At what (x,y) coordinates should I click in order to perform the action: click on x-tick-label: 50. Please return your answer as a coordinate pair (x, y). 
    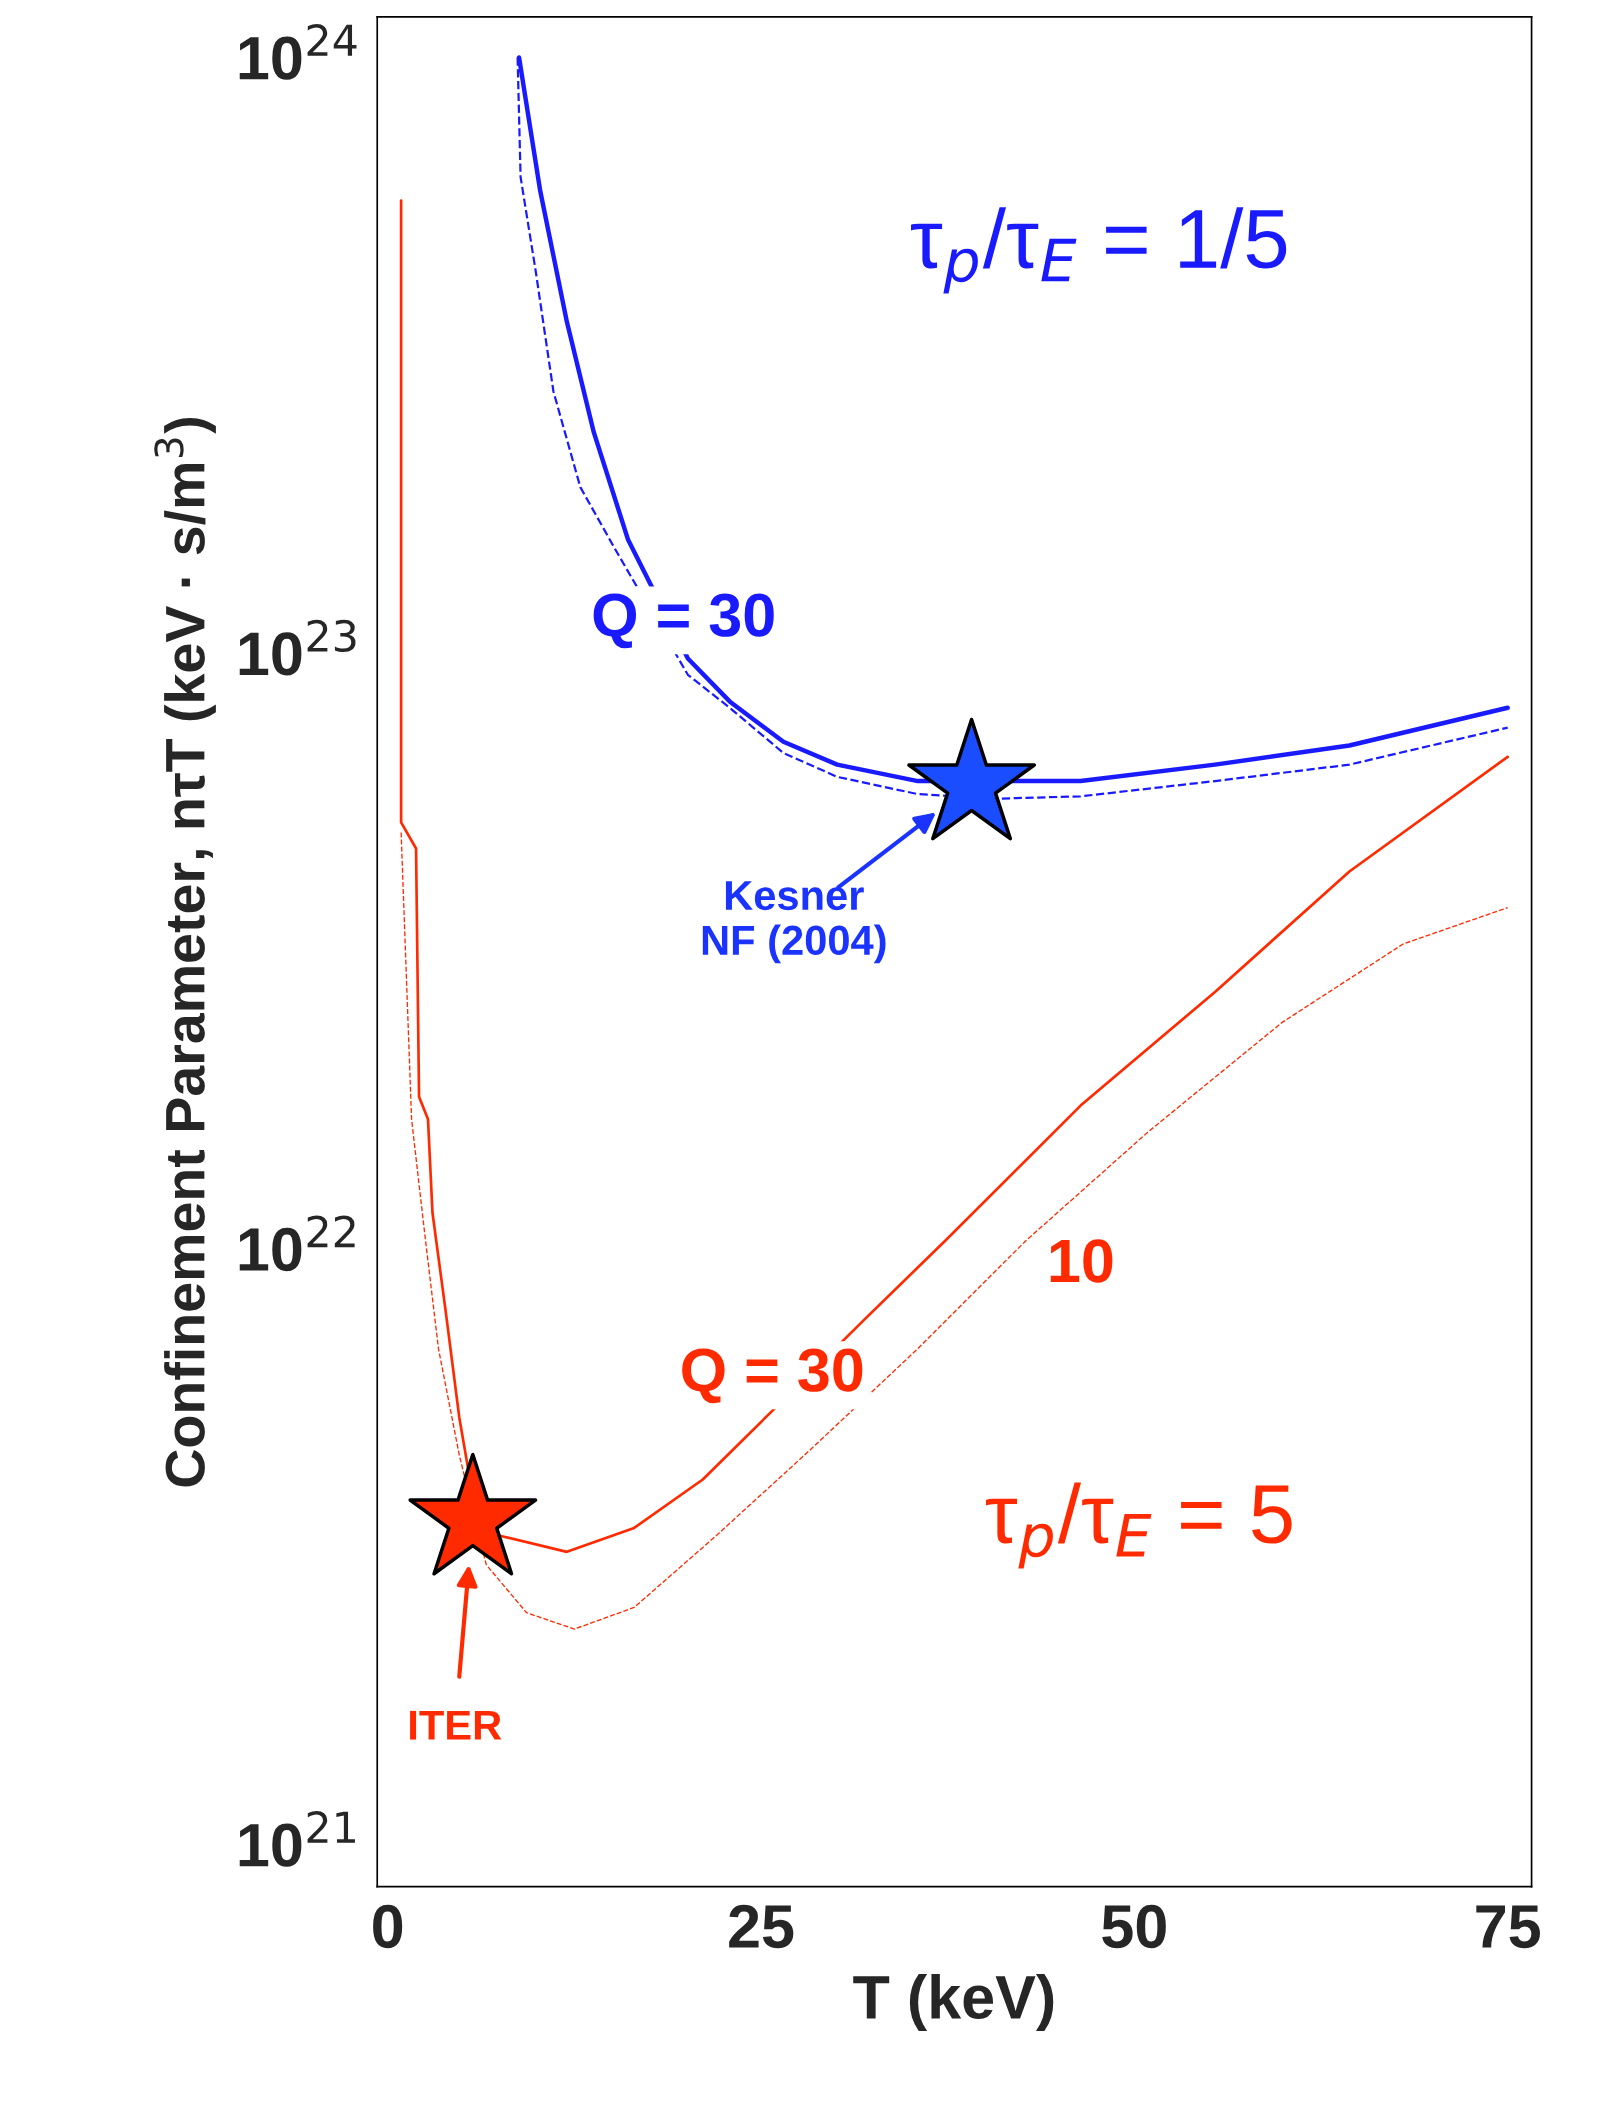
    Looking at the image, I should click on (1134, 1926).